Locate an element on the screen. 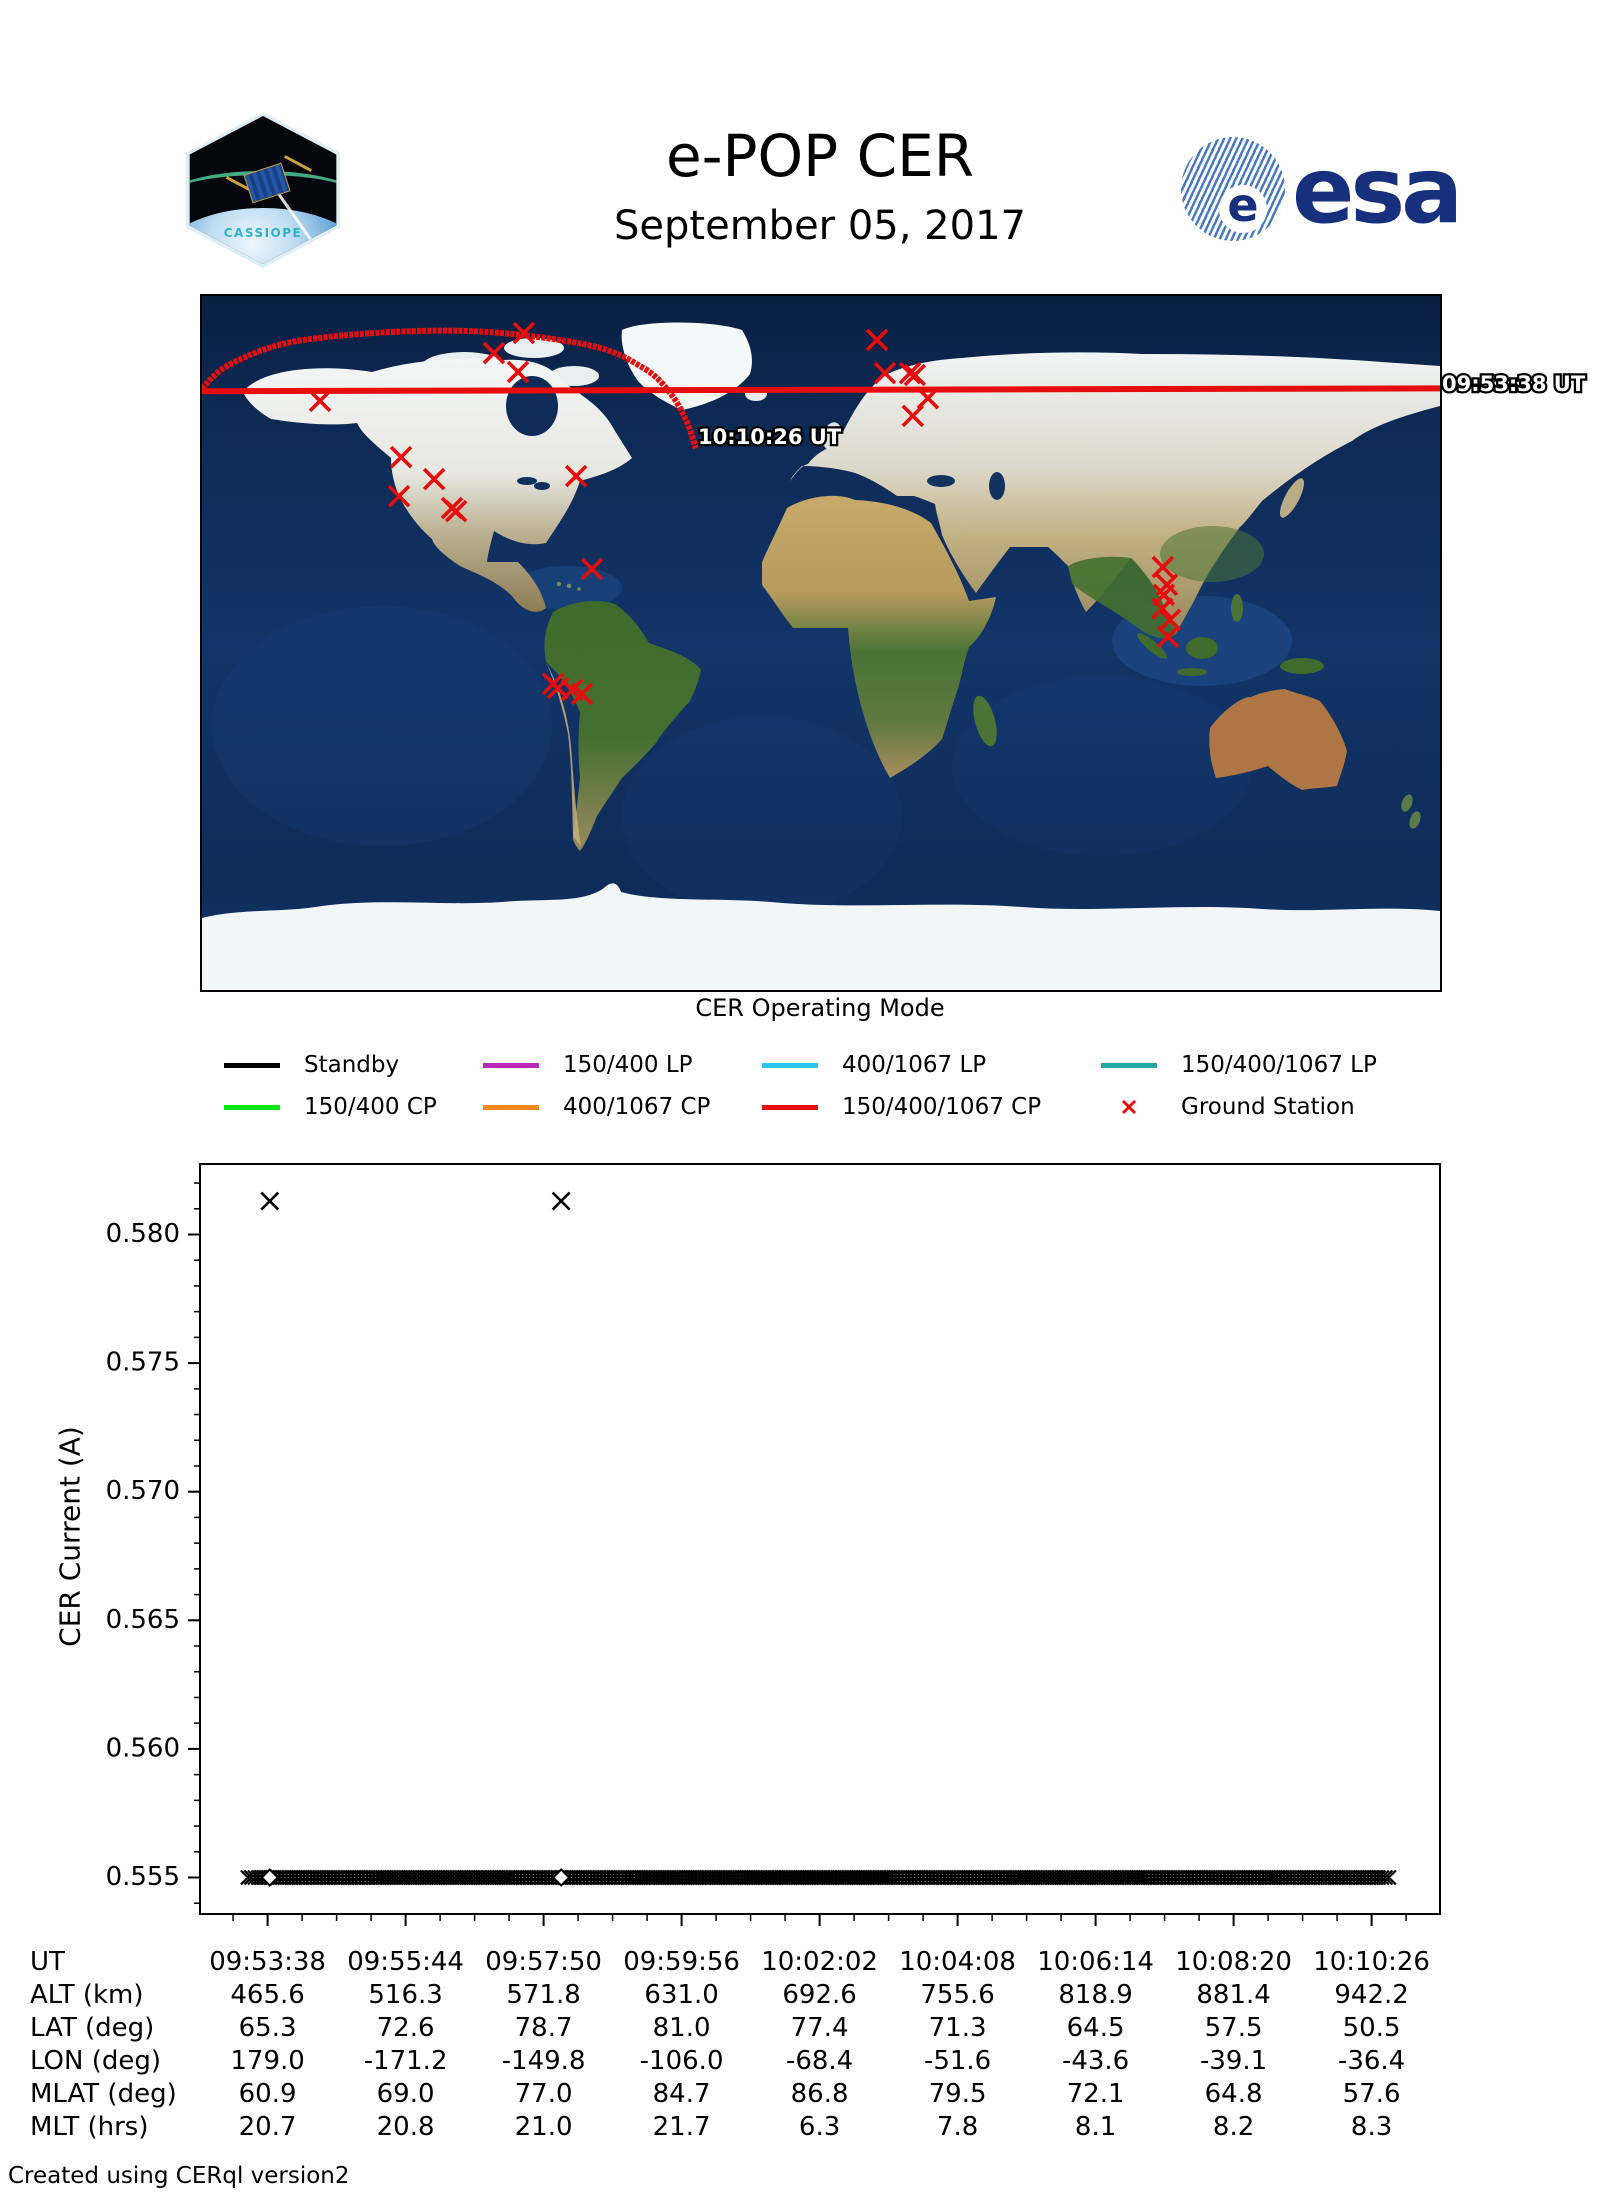 The image size is (1600, 2200). table-cell: 57.6 is located at coordinates (1371, 2094).